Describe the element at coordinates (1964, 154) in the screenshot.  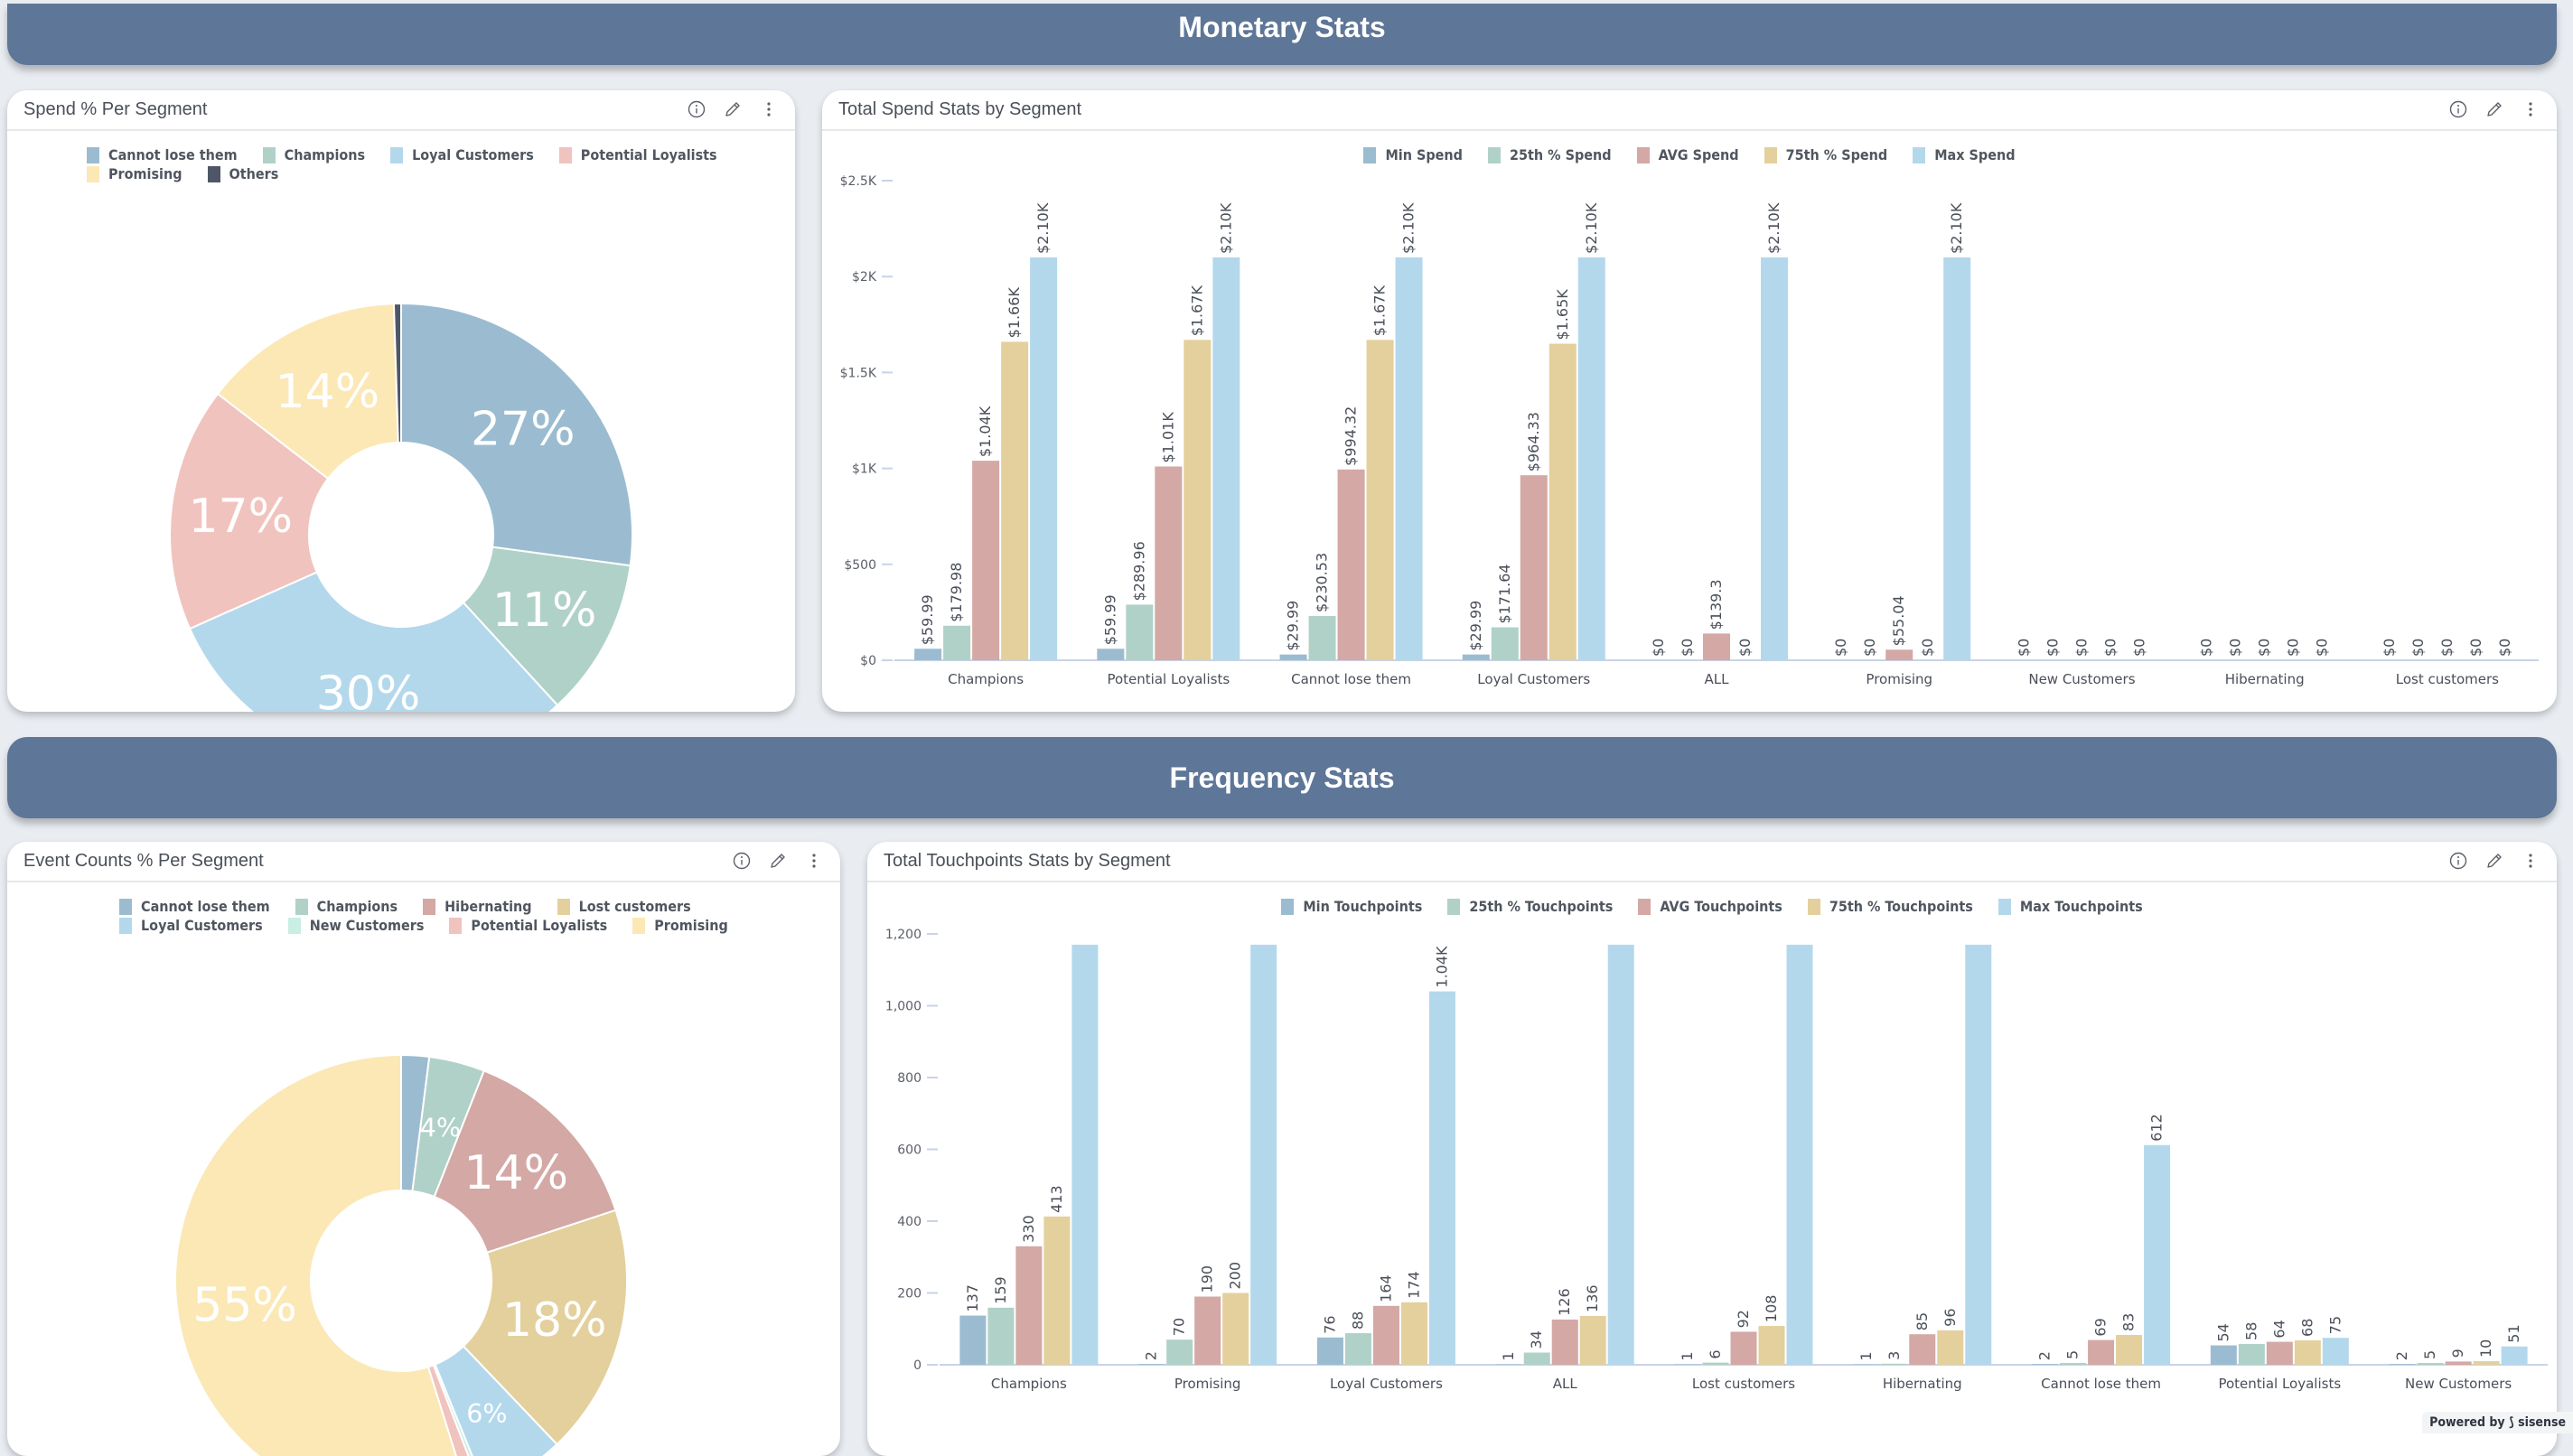
I see `legend-item: Max Spend` at that location.